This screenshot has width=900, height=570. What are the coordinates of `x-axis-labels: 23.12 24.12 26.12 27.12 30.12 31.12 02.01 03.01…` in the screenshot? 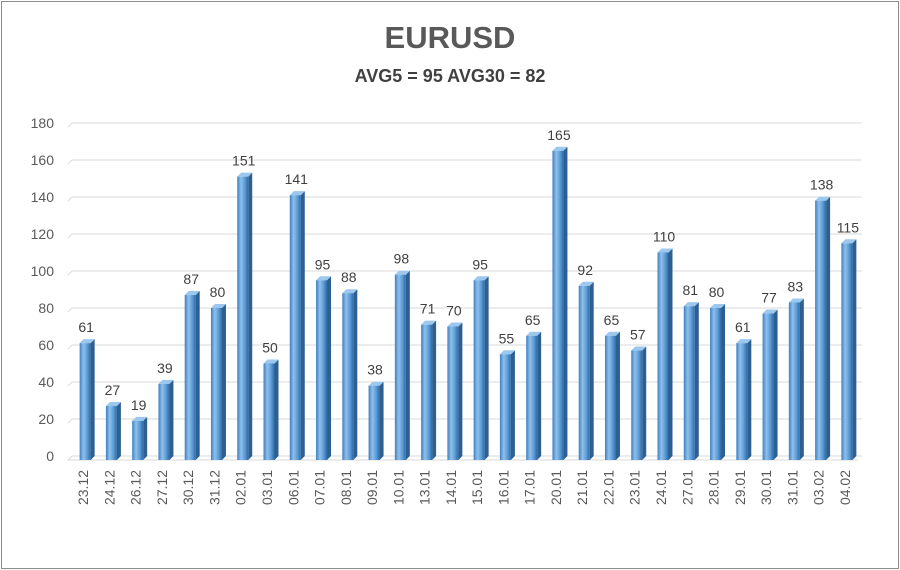 It's located at (464, 487).